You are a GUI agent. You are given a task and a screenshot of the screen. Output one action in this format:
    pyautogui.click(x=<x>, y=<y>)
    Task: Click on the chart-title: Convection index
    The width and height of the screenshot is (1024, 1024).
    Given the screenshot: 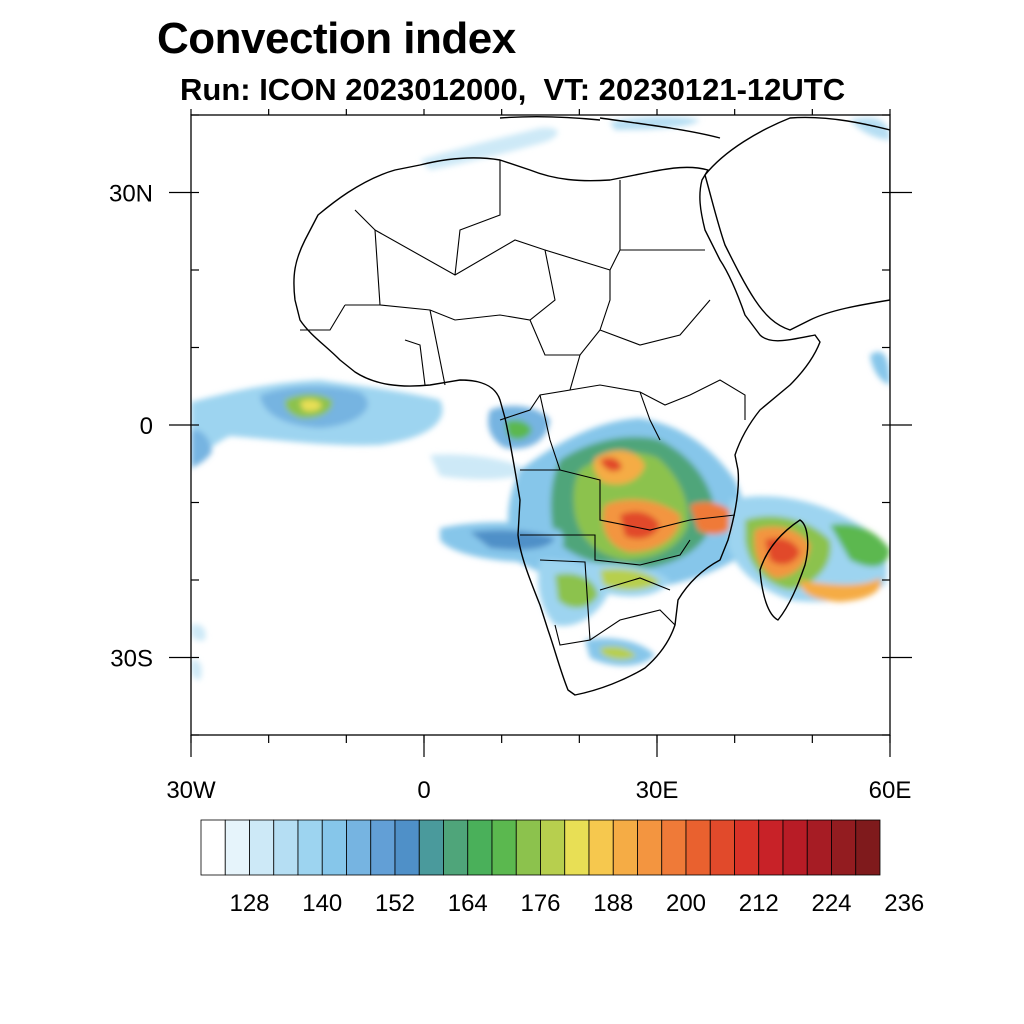 What is the action you would take?
    pyautogui.click(x=336, y=38)
    